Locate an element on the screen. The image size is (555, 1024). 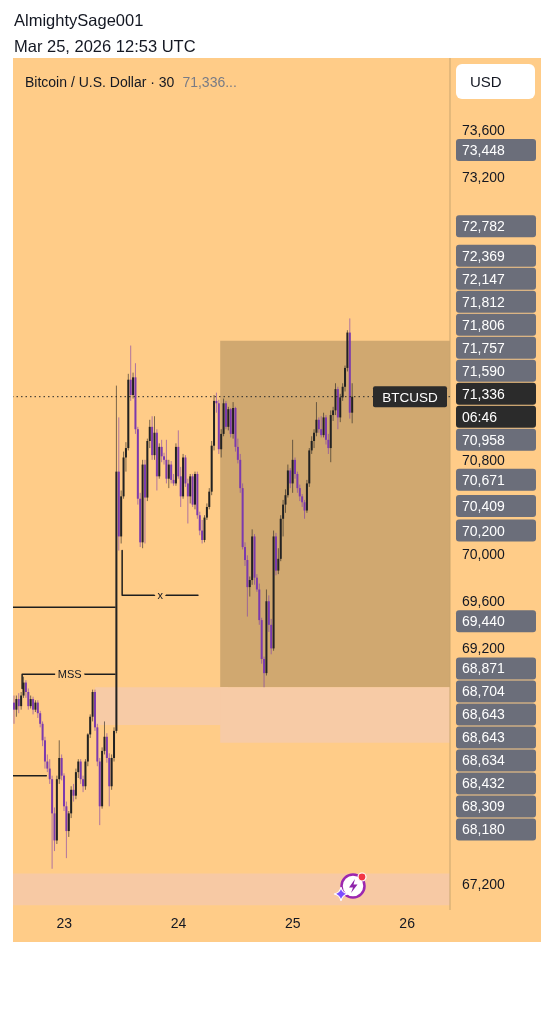
text: 68,704 is located at coordinates (484, 691).